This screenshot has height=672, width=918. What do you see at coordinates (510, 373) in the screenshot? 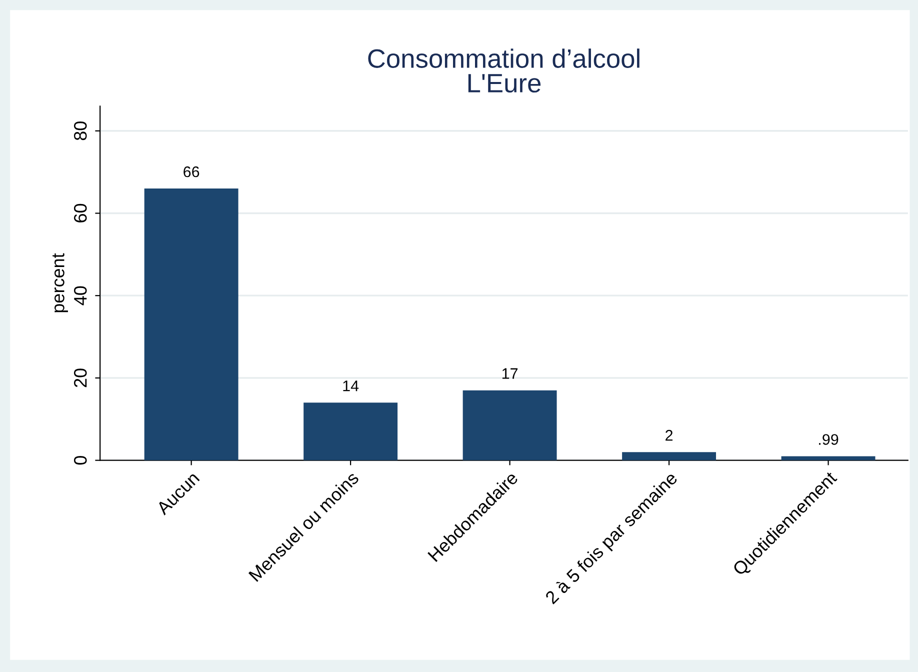
I see `data-label: 17` at bounding box center [510, 373].